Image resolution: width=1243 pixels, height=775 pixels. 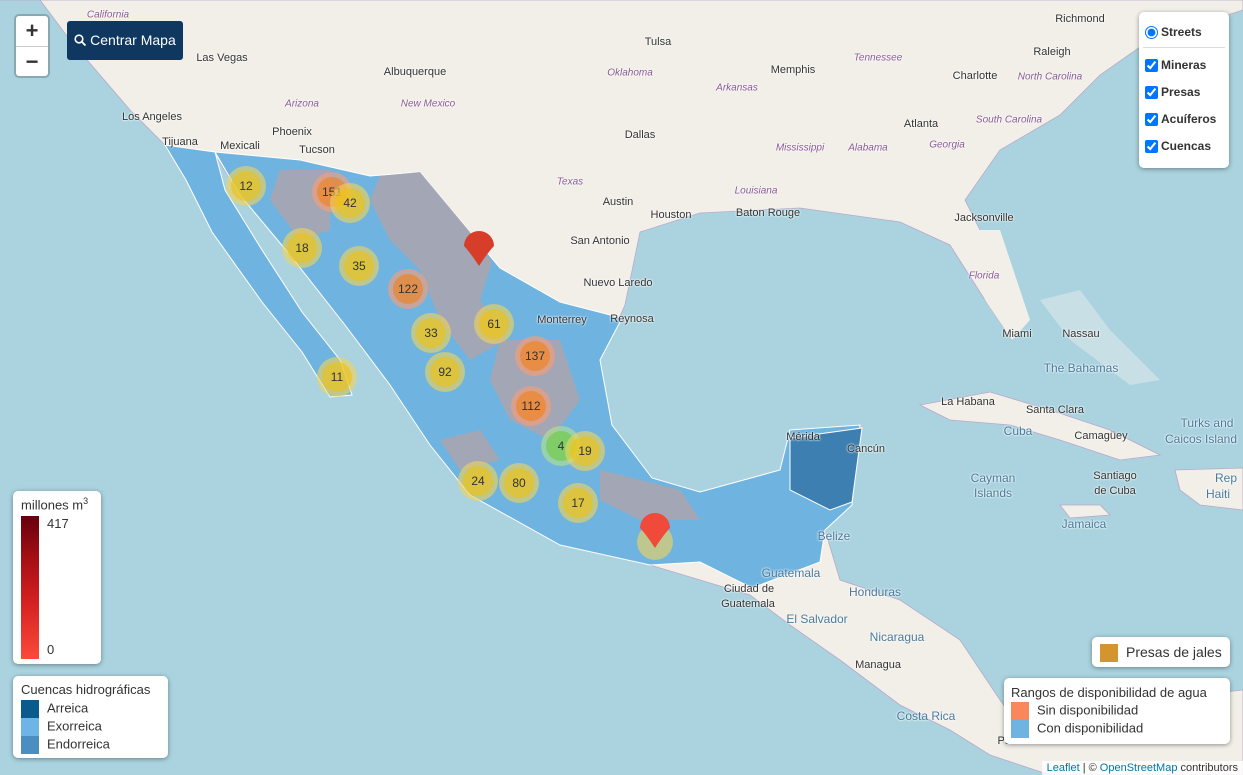 I want to click on title-text: millones m, so click(x=52, y=505).